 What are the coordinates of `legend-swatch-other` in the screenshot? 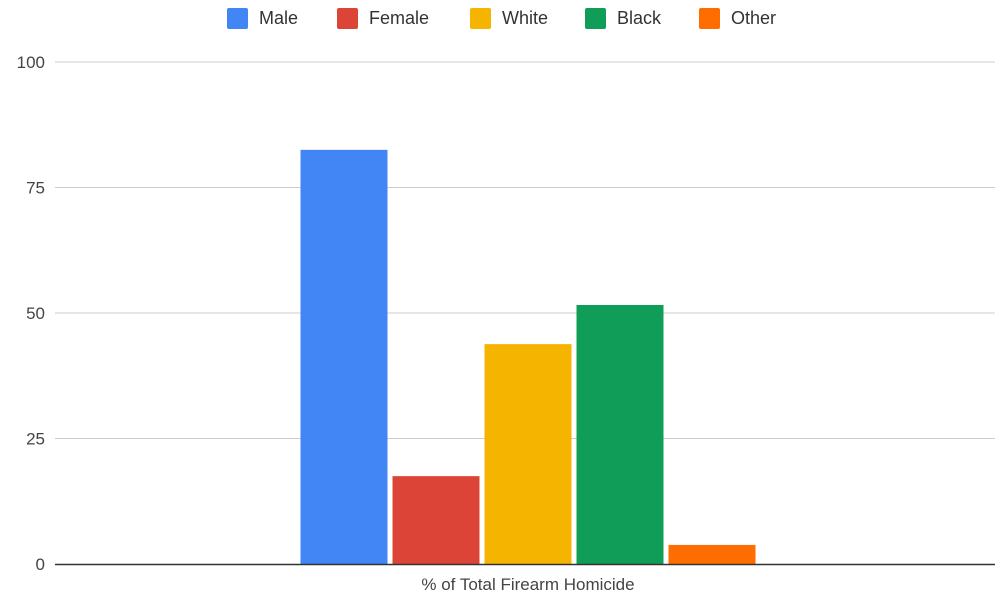 It's located at (709, 18).